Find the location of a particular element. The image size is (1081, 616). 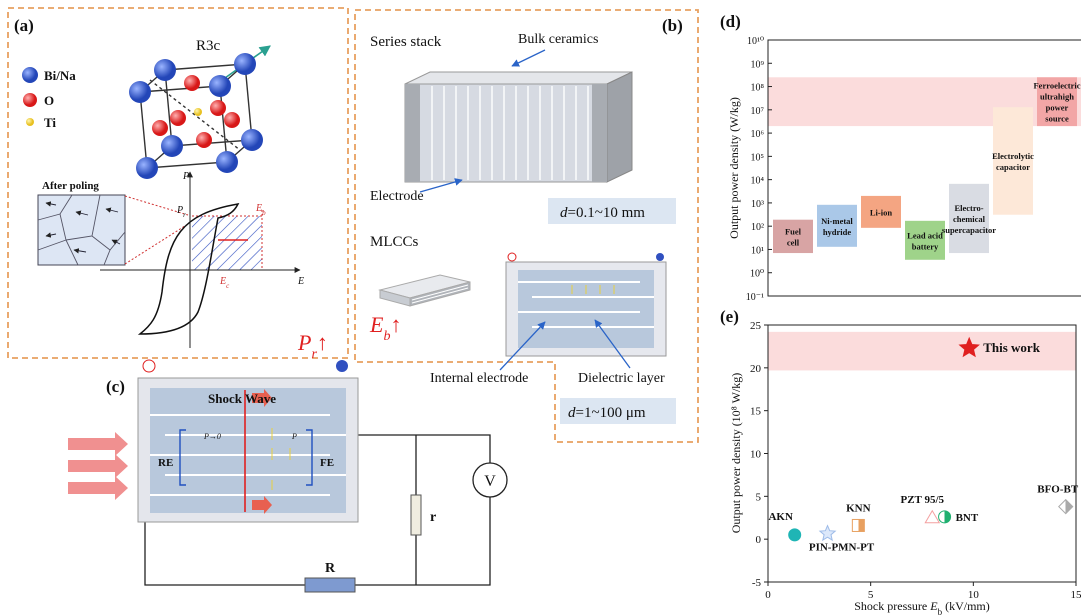

x-tick-label: 5 is located at coordinates (871, 595).